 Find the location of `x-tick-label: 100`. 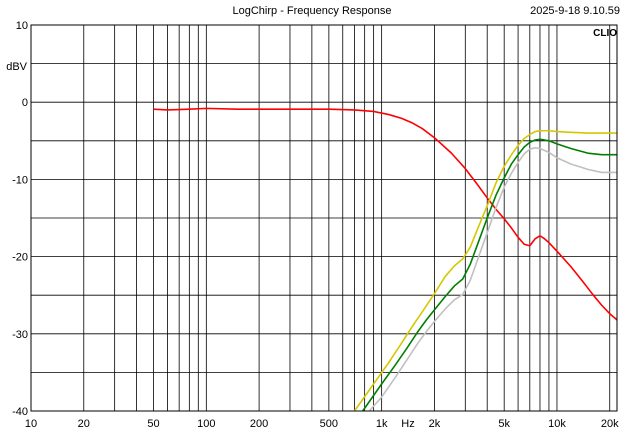

x-tick-label: 100 is located at coordinates (206, 424).